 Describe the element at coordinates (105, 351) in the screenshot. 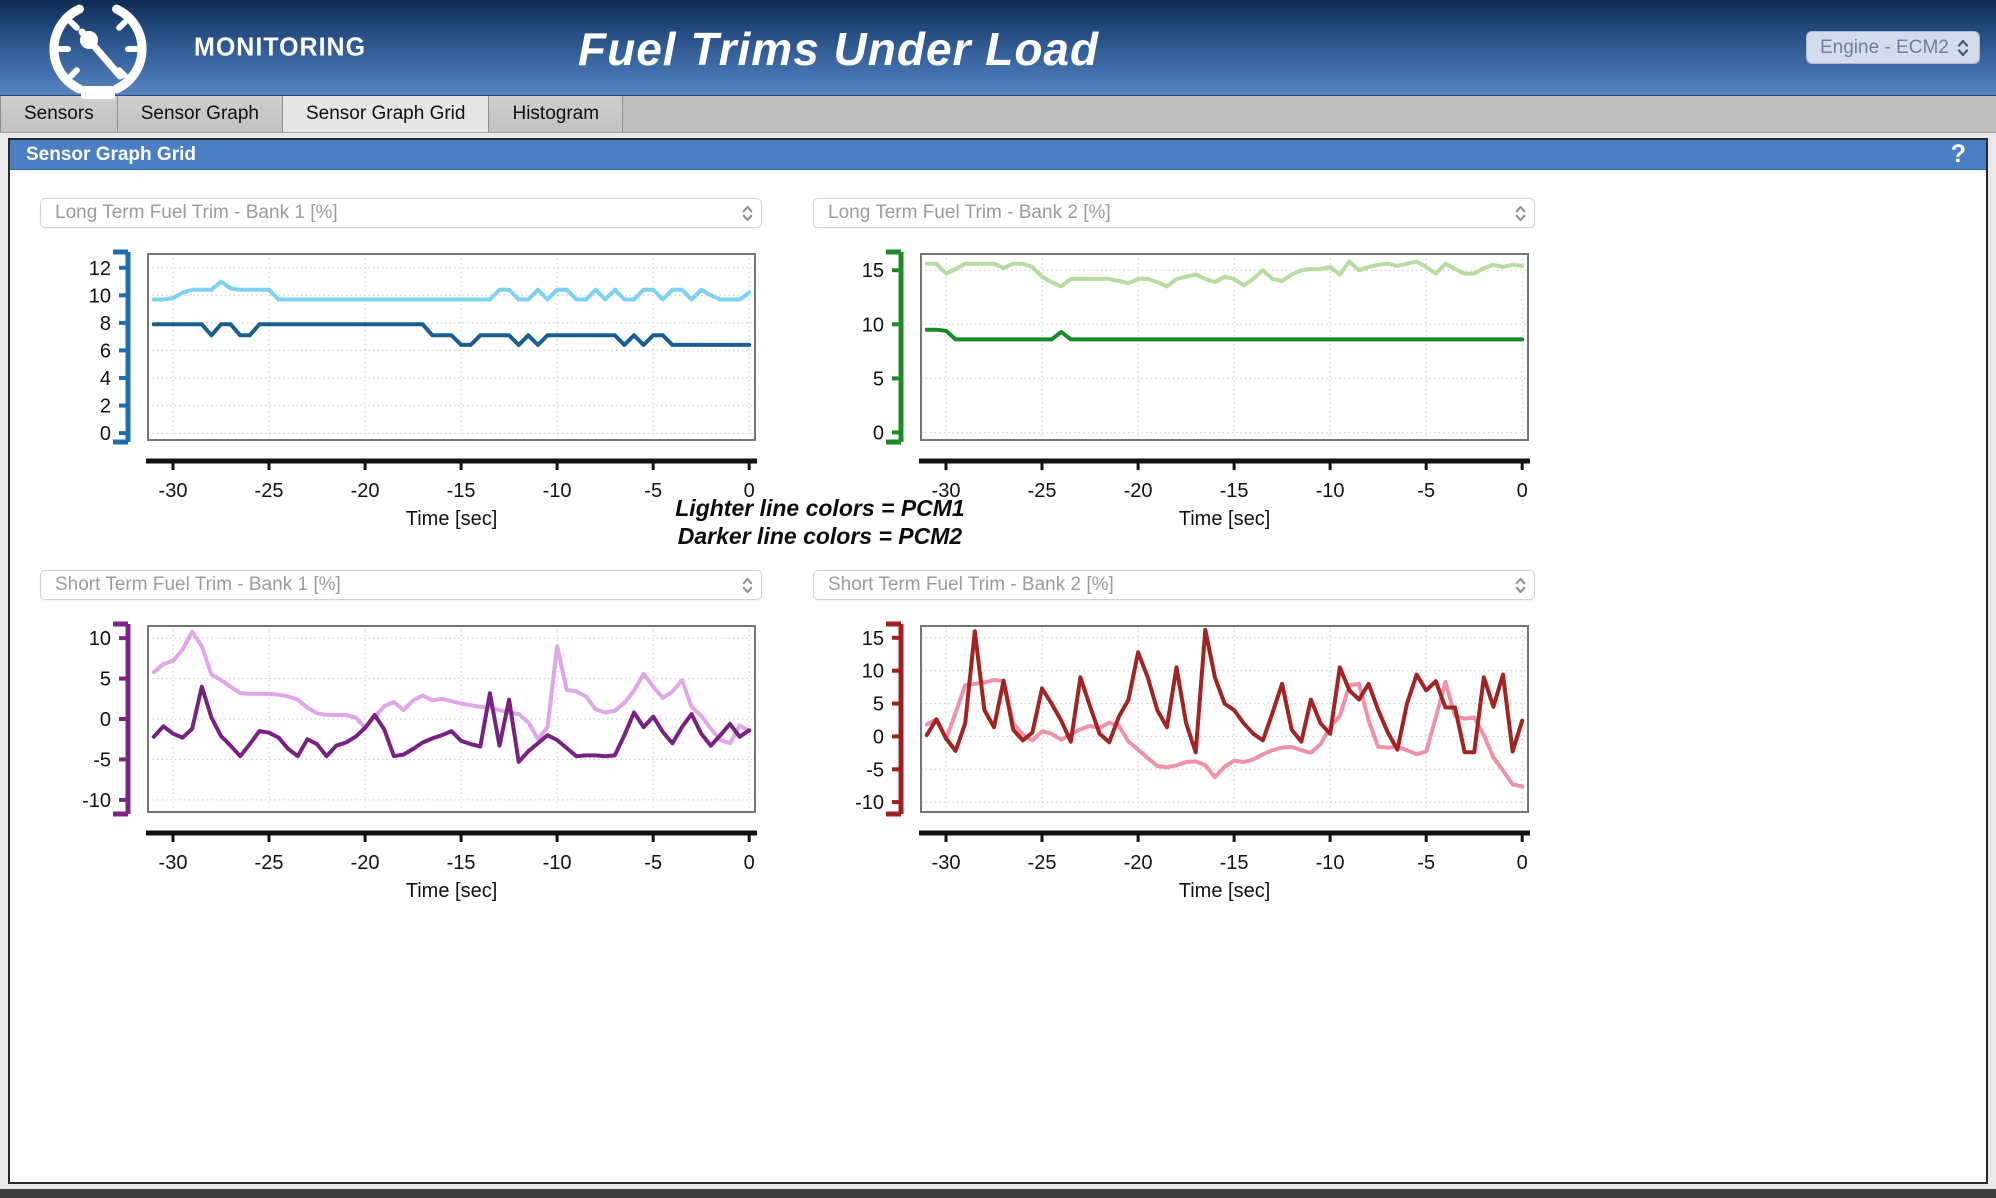

I see `svg-text: 6` at that location.